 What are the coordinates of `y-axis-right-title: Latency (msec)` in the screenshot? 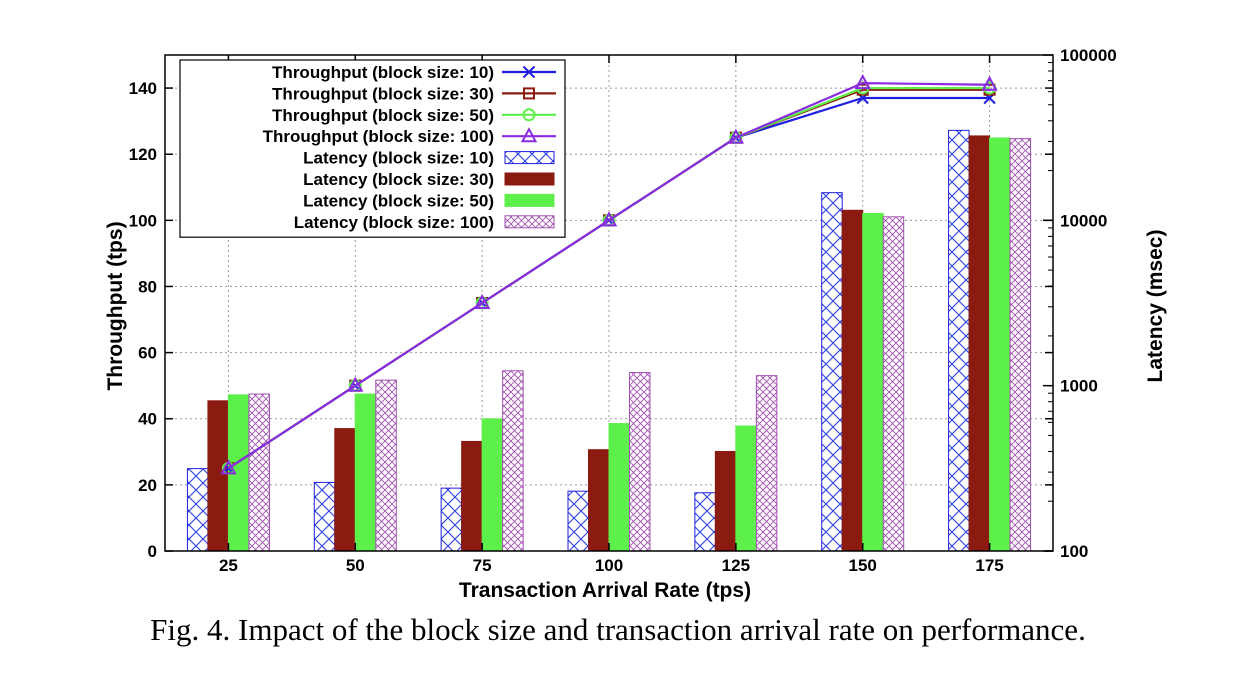 It's located at (1155, 306).